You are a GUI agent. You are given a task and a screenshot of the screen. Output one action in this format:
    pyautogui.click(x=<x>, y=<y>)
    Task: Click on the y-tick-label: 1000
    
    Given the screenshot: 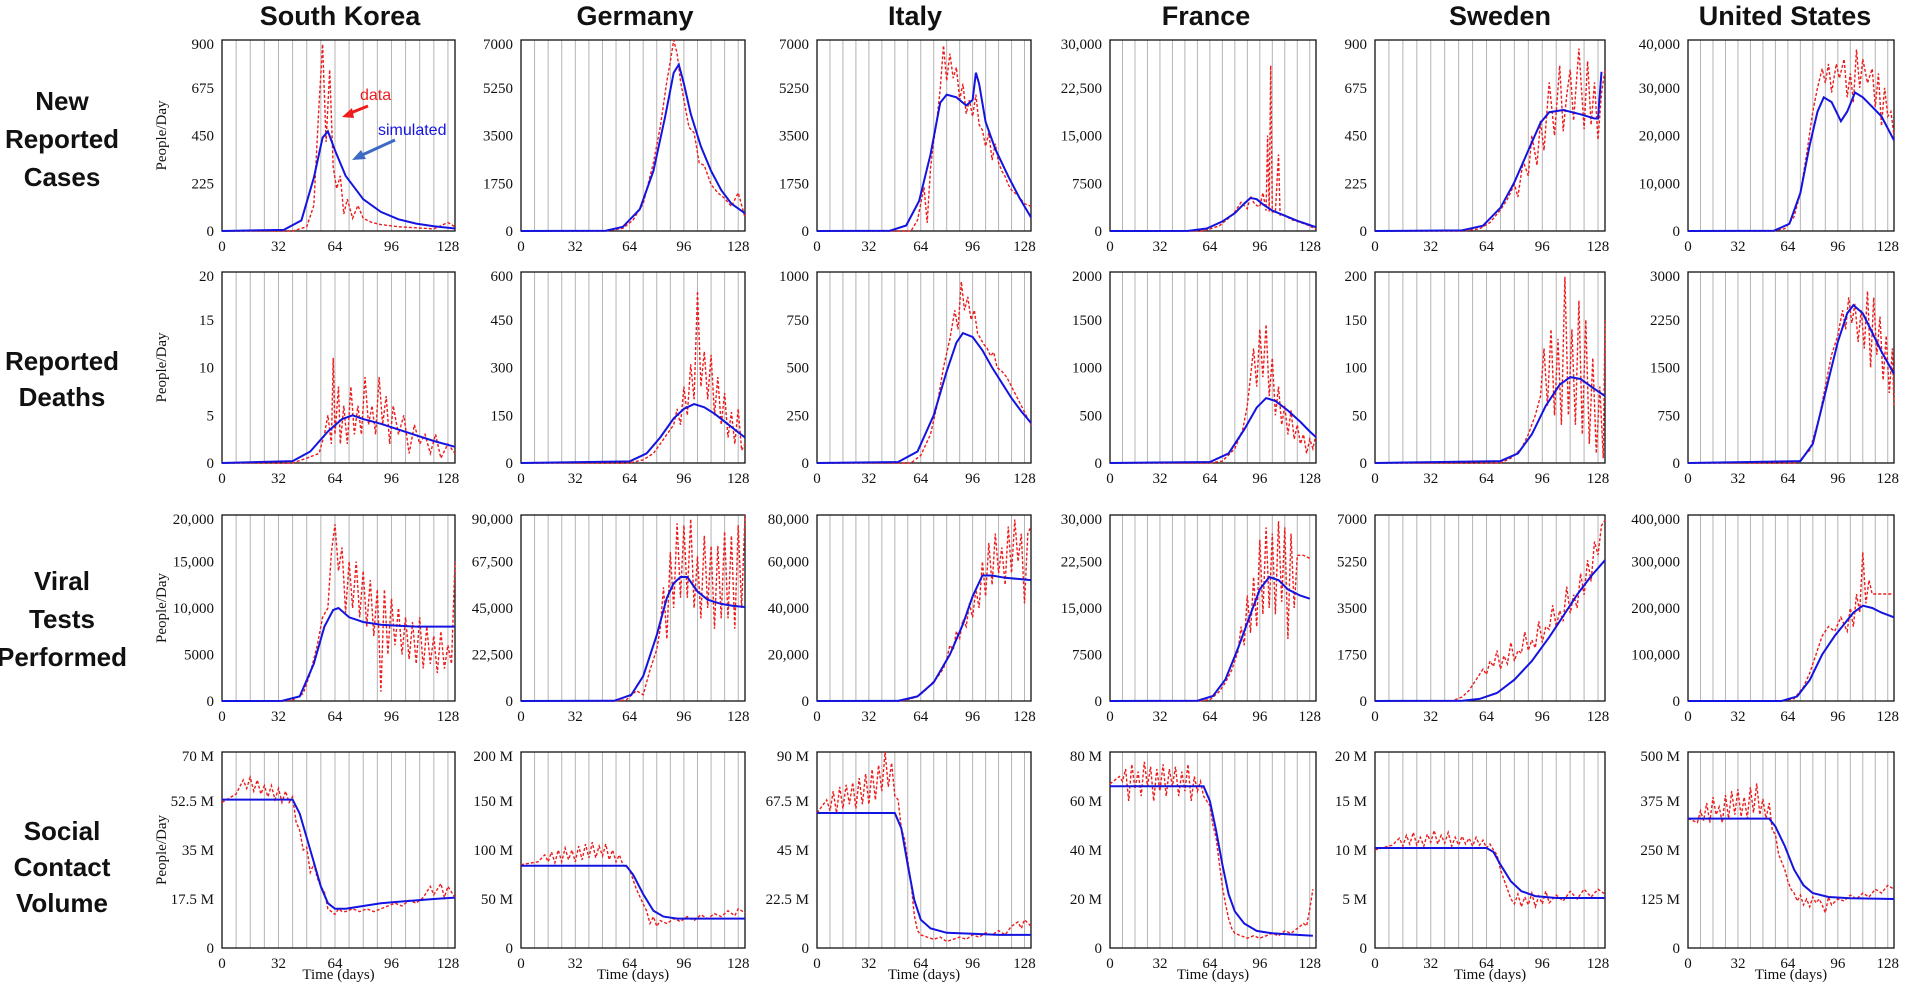 What is the action you would take?
    pyautogui.click(x=1087, y=369)
    